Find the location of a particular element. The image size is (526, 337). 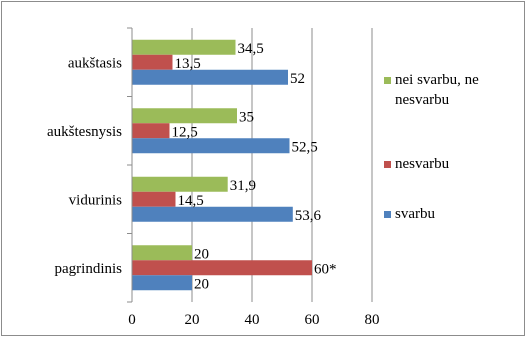

category-label-0: aukštasis is located at coordinates (95, 63).